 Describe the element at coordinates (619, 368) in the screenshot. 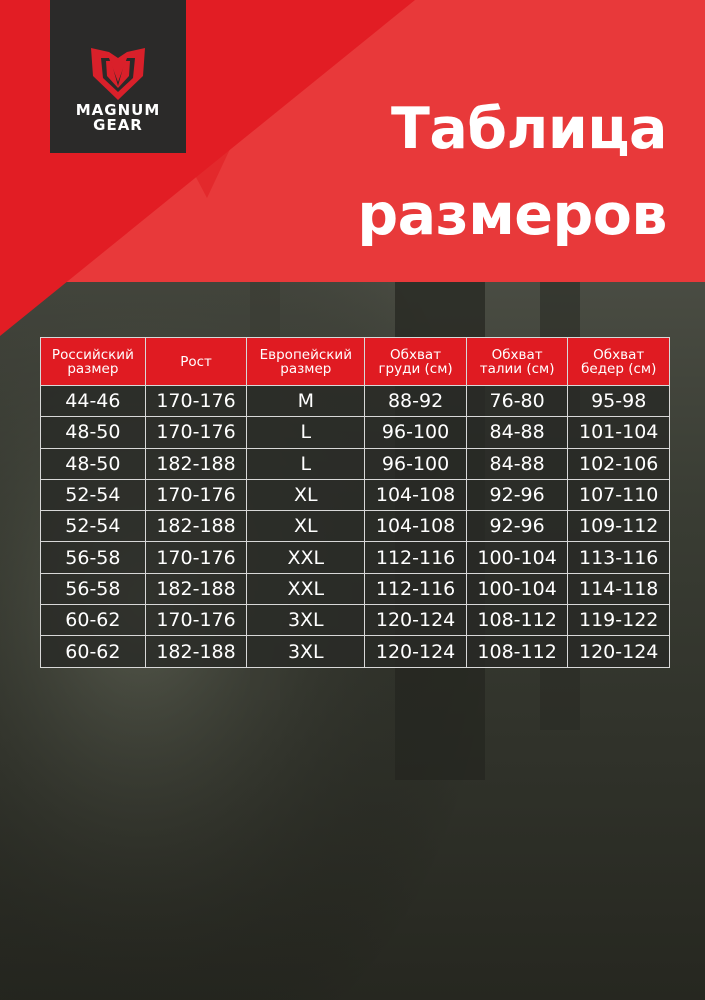

I see `column-header-line: бедер (см)` at that location.